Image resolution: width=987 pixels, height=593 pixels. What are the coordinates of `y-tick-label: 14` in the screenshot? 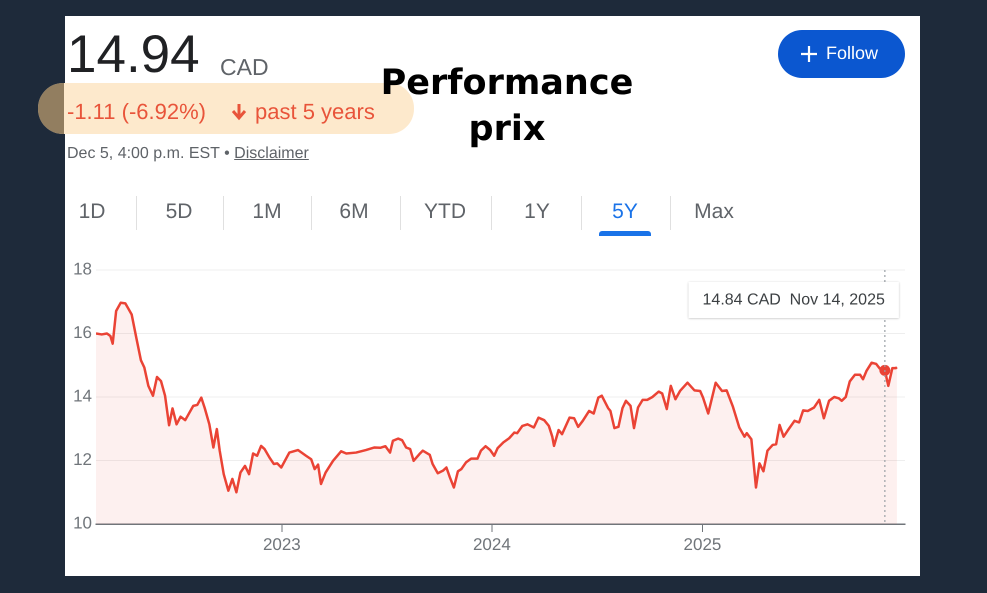 It's located at (82, 396).